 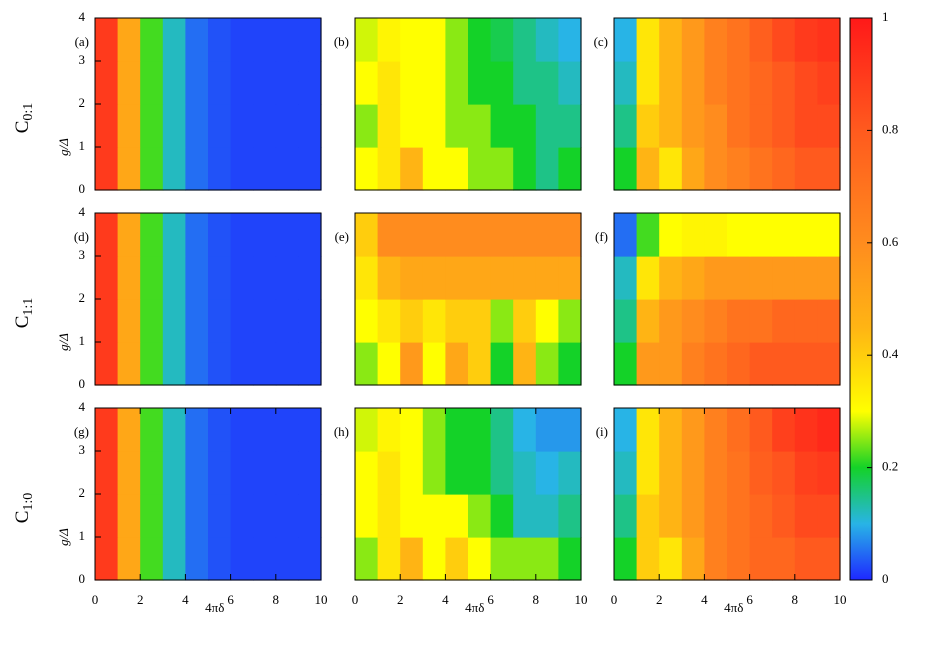 I want to click on colorbar-tick-label: 0.2, so click(x=890, y=466).